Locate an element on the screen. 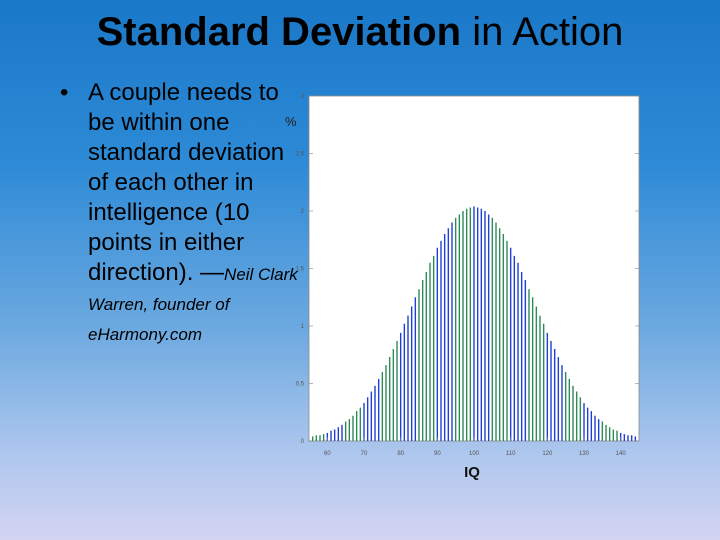 Image resolution: width=720 pixels, height=540 pixels. x-tick-label: 120 is located at coordinates (547, 454).